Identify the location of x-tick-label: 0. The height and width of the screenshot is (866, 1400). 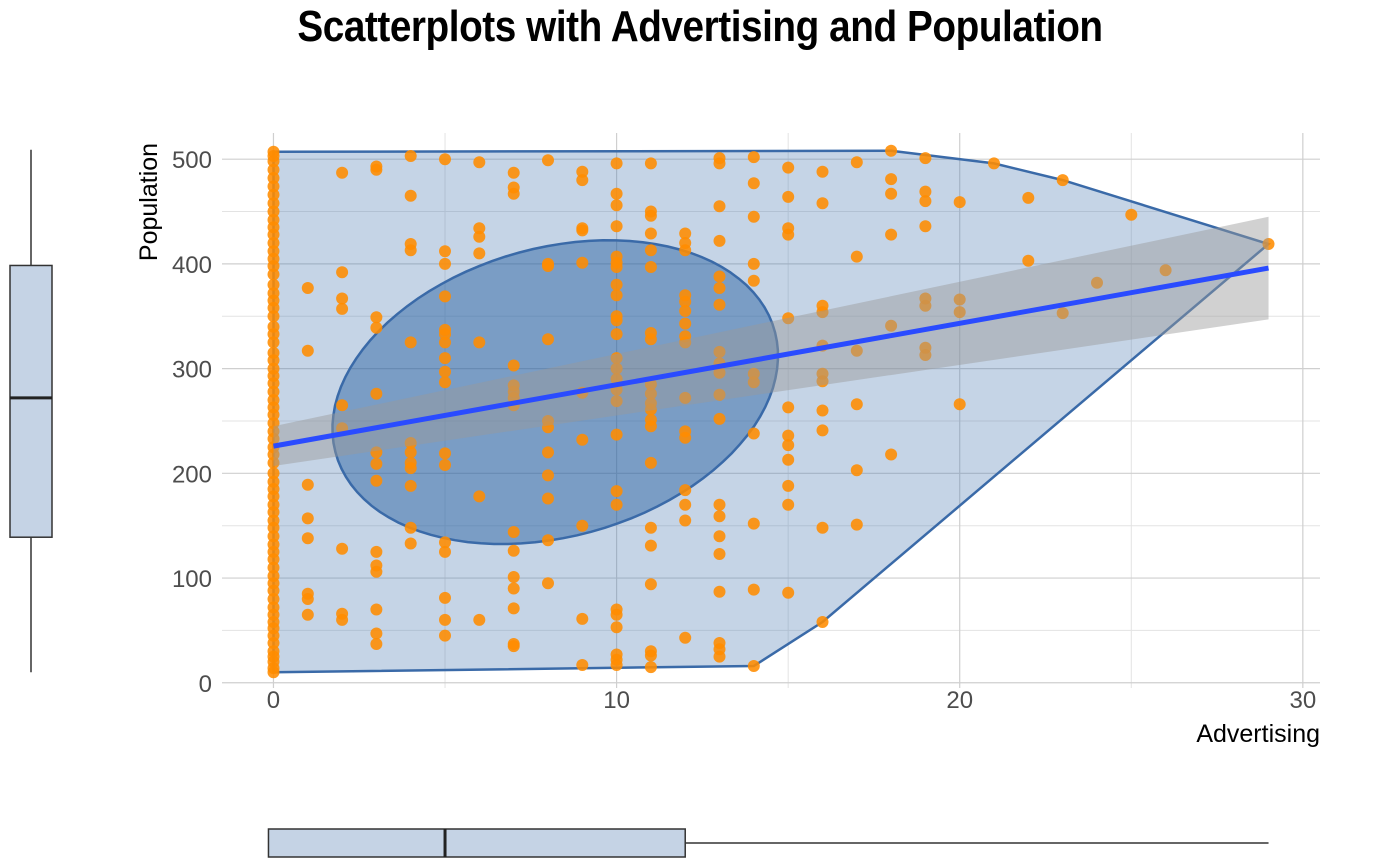
(273, 700).